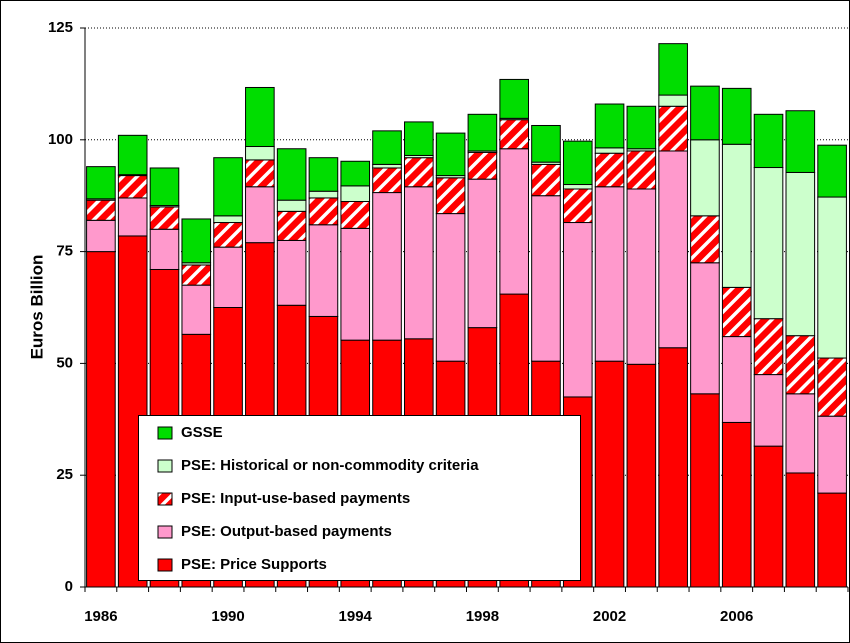 This screenshot has width=850, height=643. I want to click on legend-label: PSE: Output-based payments, so click(286, 531).